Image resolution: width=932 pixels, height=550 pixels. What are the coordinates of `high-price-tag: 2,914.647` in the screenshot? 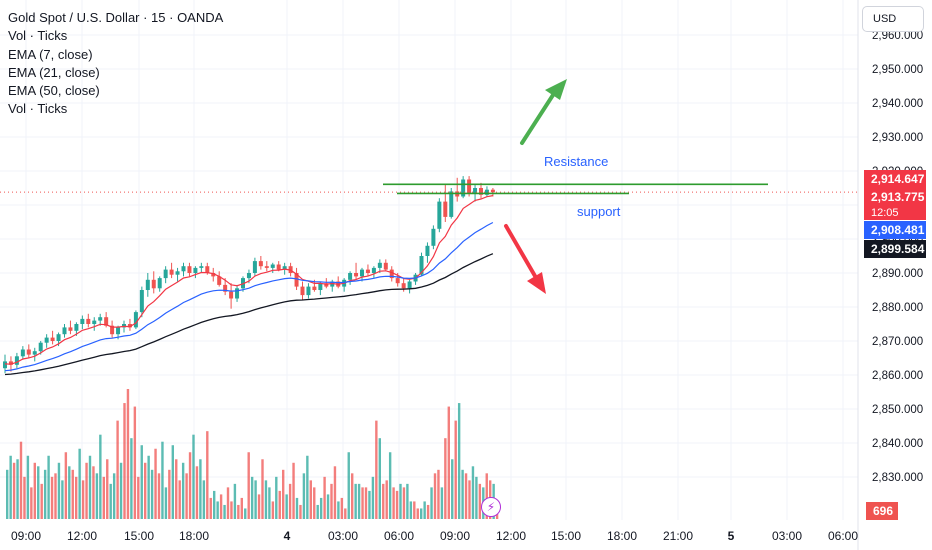 It's located at (895, 179).